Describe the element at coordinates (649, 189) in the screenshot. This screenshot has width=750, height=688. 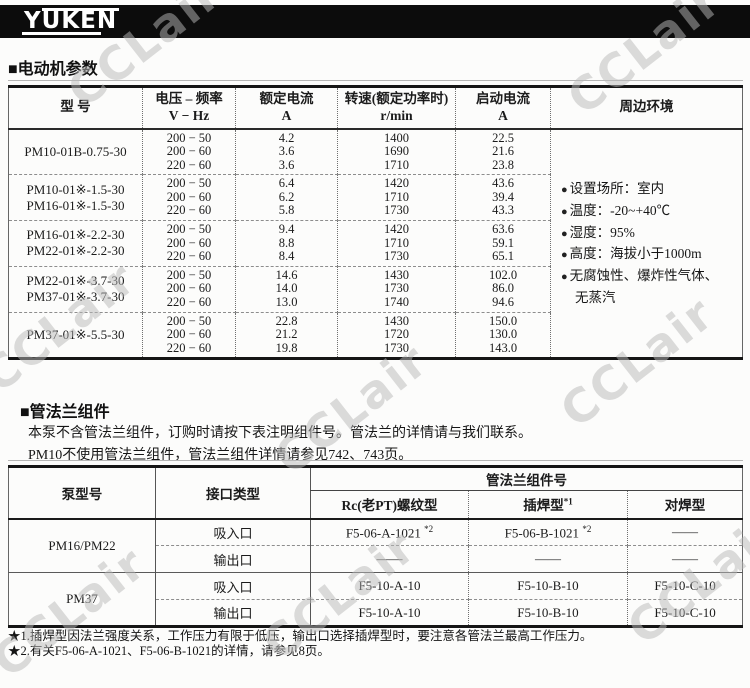
I see `env-item: ● 设置场所：室内` at that location.